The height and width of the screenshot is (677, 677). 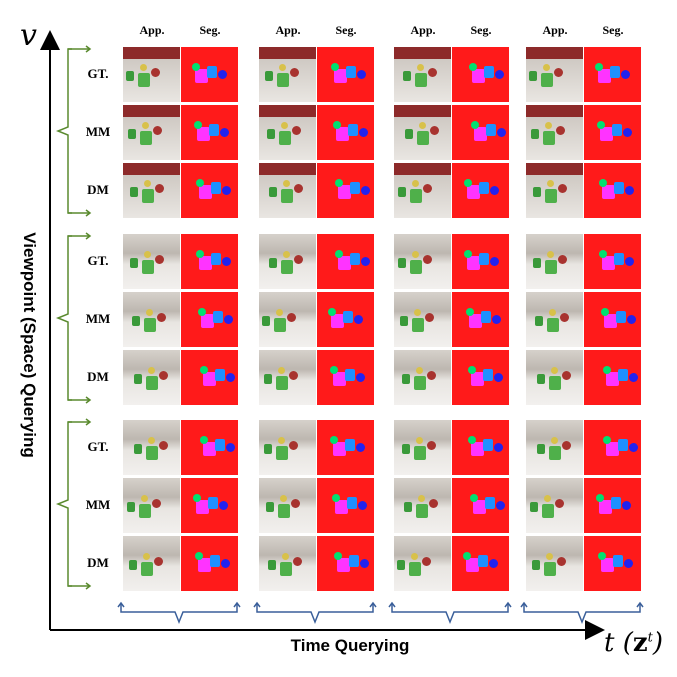 What do you see at coordinates (650, 638) in the screenshot?
I see `x-symbol-sup: t` at bounding box center [650, 638].